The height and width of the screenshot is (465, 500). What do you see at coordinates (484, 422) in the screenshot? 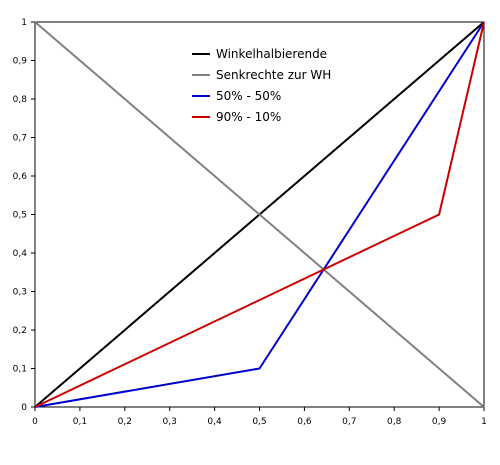
I see `x-tick-label: 1` at bounding box center [484, 422].